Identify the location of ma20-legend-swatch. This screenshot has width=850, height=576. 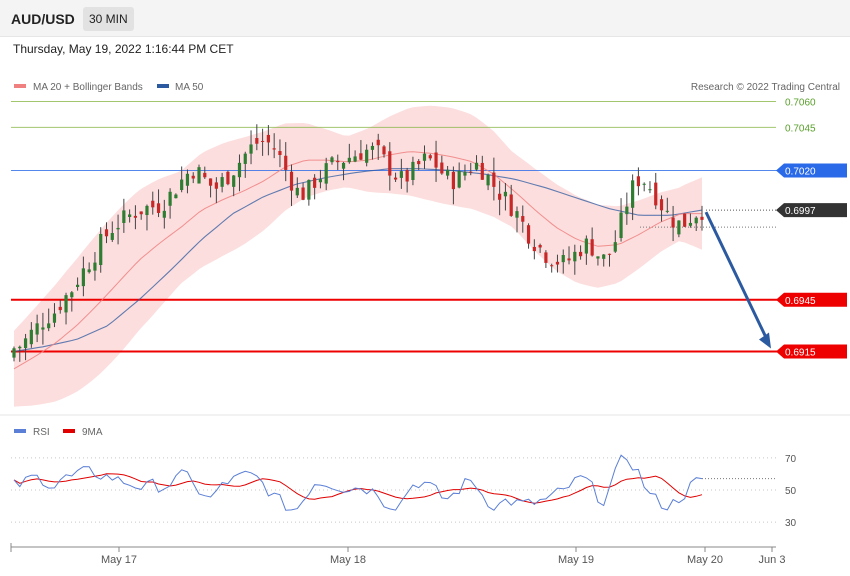
(20, 86).